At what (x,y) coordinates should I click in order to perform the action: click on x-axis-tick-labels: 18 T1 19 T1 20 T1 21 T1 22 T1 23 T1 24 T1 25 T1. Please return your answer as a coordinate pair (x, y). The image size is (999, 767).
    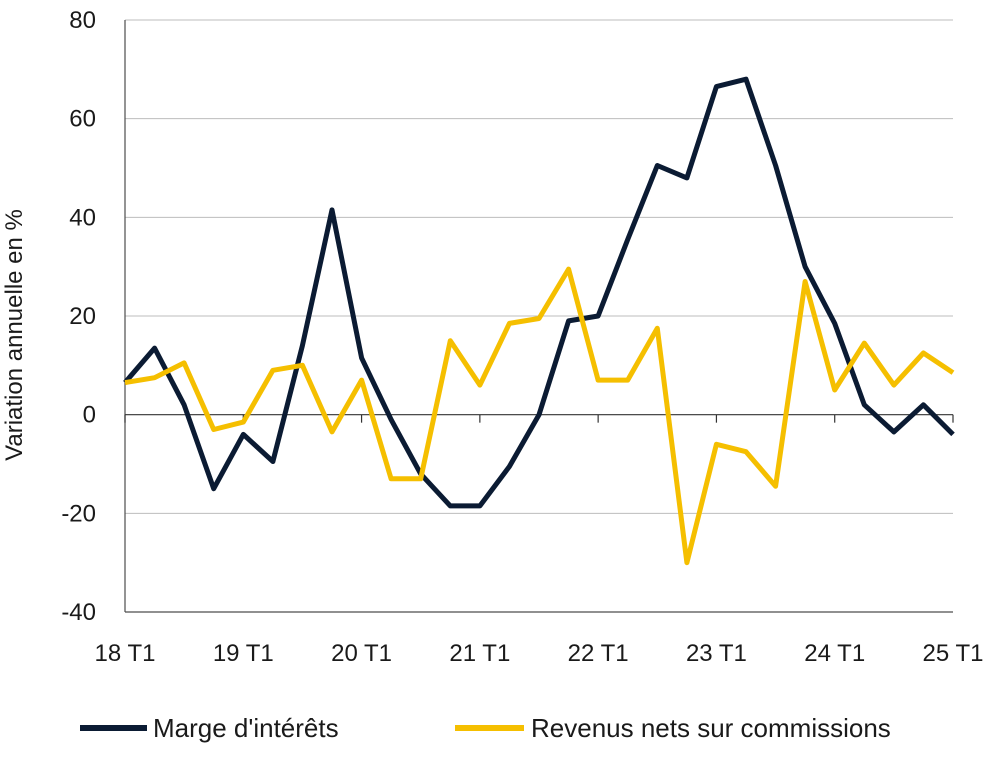
    Looking at the image, I should click on (539, 653).